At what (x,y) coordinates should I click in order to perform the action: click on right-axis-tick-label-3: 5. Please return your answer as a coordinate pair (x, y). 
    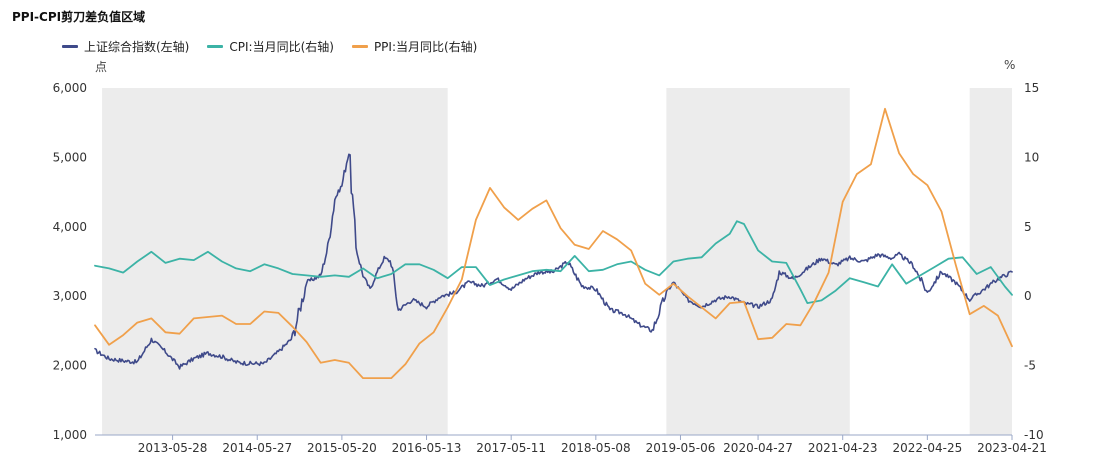
    Looking at the image, I should click on (1028, 227).